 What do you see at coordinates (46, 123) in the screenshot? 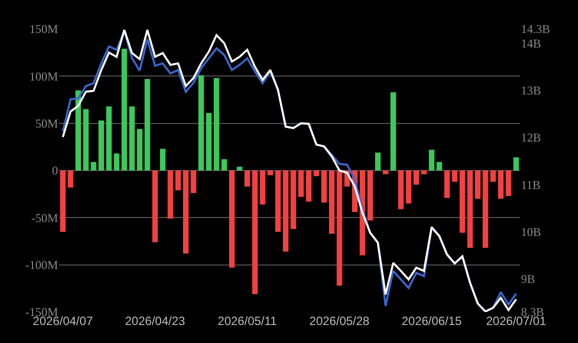
I see `y-tick-label: 50M` at bounding box center [46, 123].